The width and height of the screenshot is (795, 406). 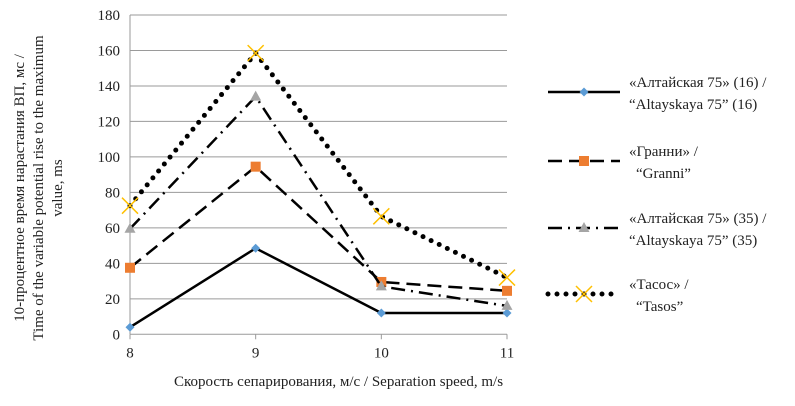 What do you see at coordinates (663, 174) in the screenshot?
I see `legend-label: “Granni”` at bounding box center [663, 174].